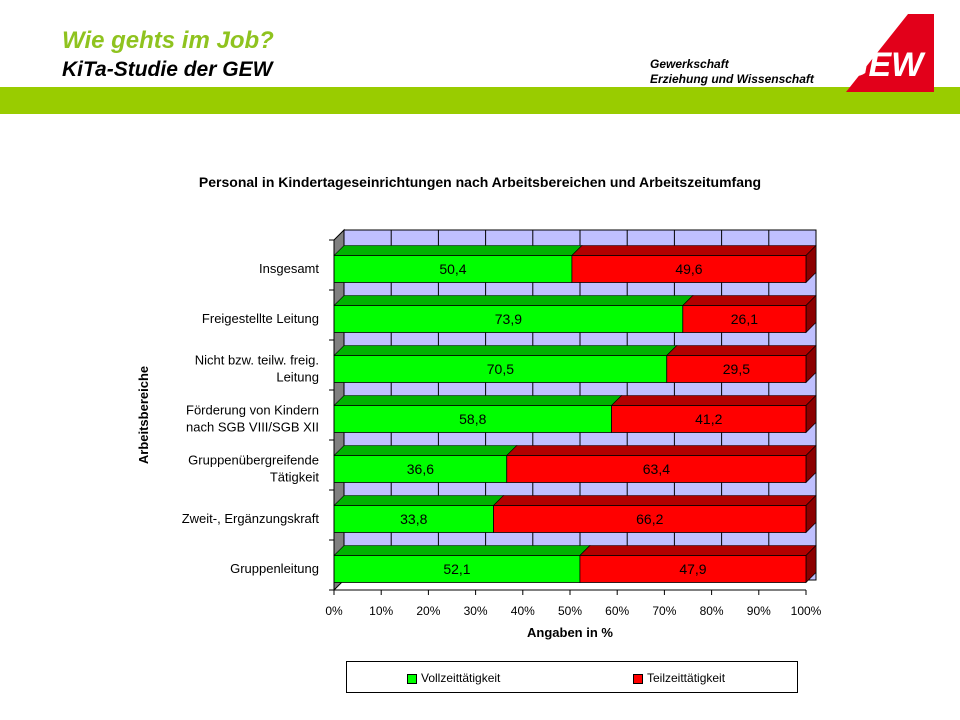 This screenshot has width=960, height=720. I want to click on header-band, so click(480, 100).